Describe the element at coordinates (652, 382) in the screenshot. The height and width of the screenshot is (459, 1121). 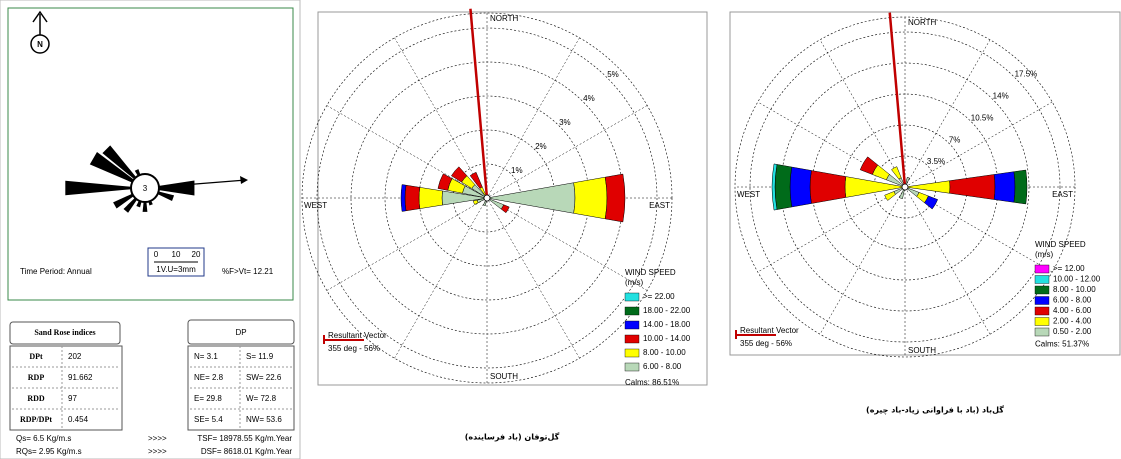
I see `calms: Calms: 86.51%` at that location.